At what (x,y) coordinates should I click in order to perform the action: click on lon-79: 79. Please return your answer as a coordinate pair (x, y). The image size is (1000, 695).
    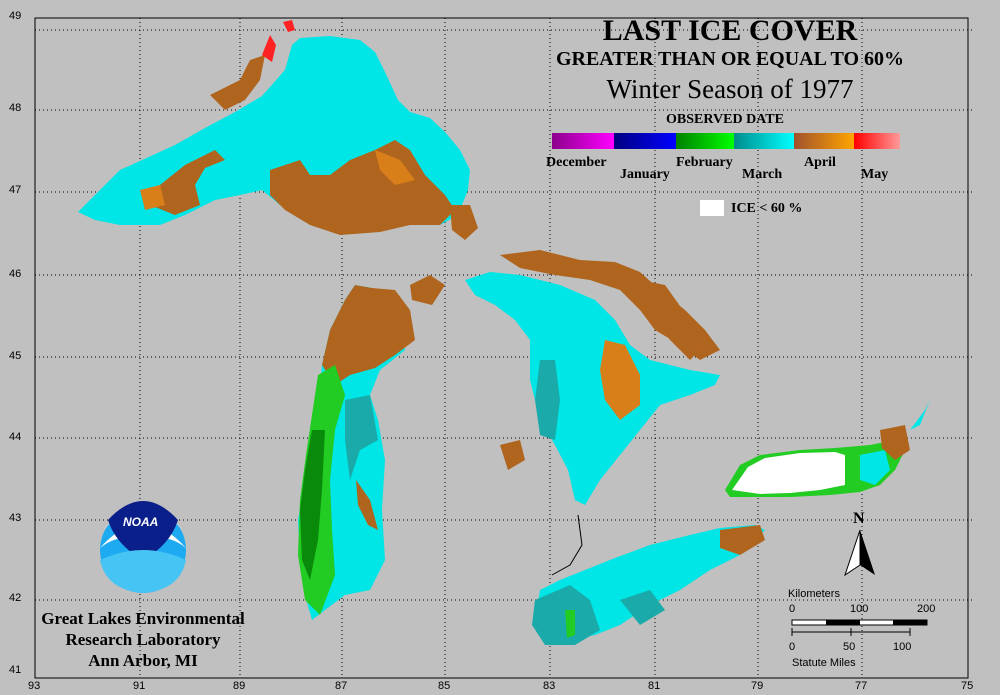
    Looking at the image, I should click on (757, 686).